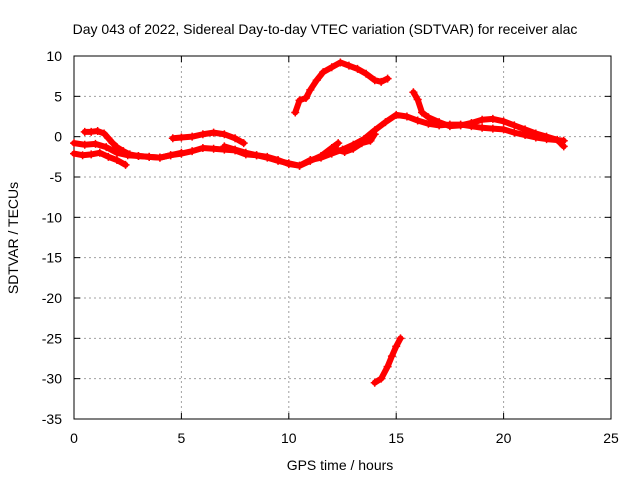  Describe the element at coordinates (56, 177) in the screenshot. I see `y-tick-label: -5` at that location.